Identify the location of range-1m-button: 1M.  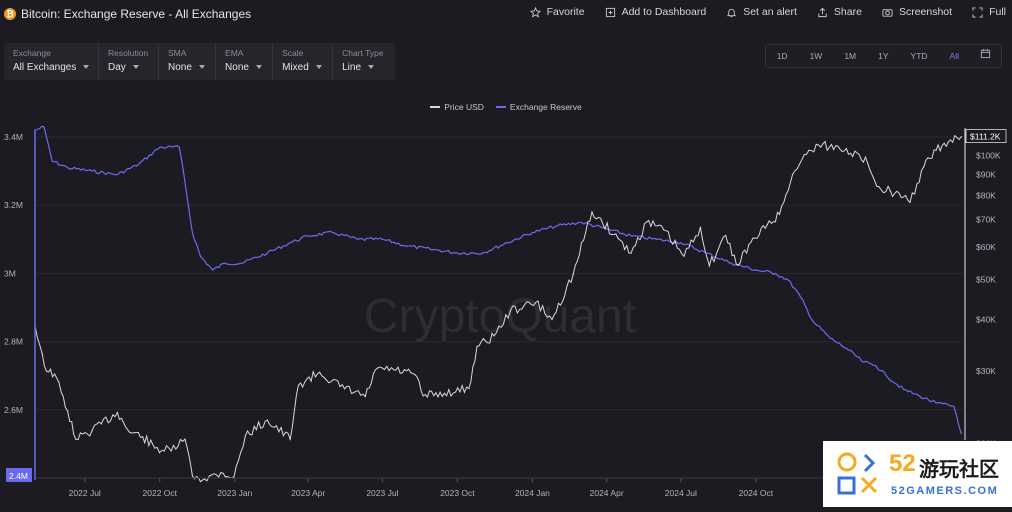
(850, 56).